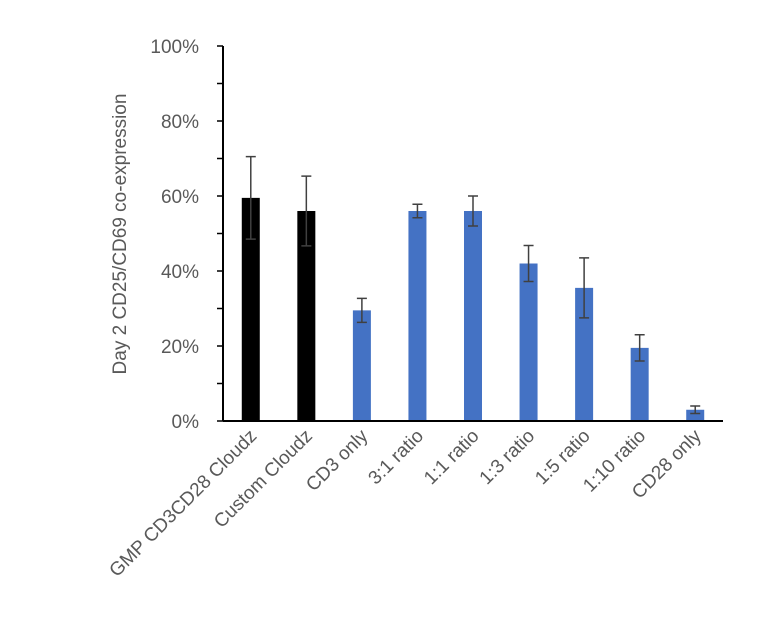 The image size is (766, 632). I want to click on y-tick-label: 60%, so click(180, 197).